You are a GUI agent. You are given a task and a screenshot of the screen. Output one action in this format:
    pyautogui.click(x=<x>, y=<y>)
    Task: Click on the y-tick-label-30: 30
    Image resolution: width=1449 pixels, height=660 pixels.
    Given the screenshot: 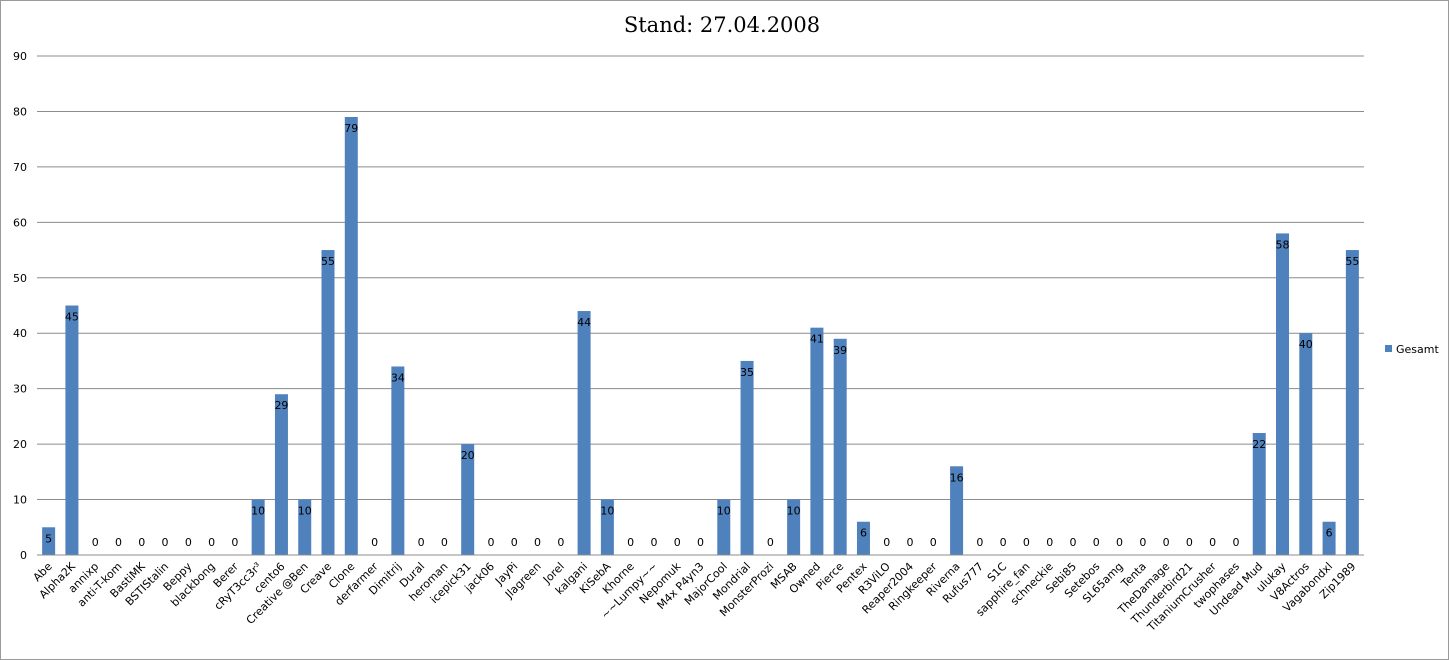 What is the action you would take?
    pyautogui.click(x=20, y=389)
    